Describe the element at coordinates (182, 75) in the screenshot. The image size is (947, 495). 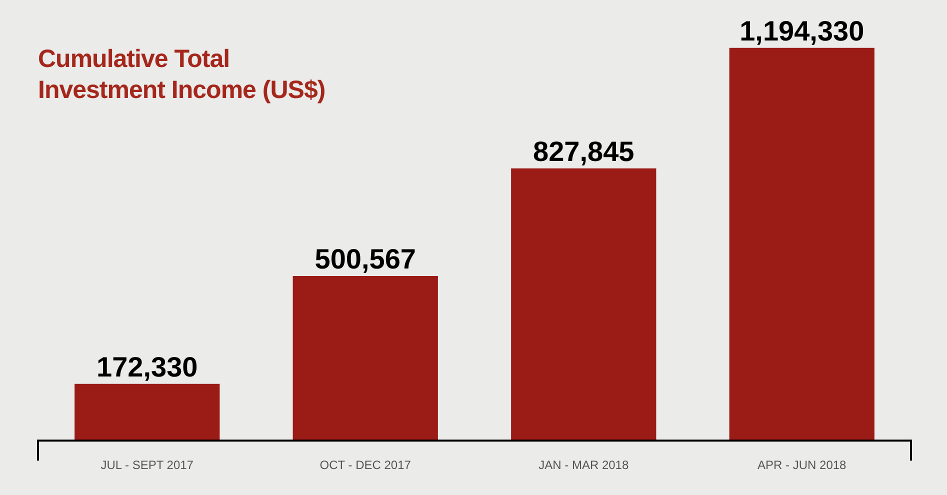
I see `text: Cumulative Total Investment Income (US$)` at that location.